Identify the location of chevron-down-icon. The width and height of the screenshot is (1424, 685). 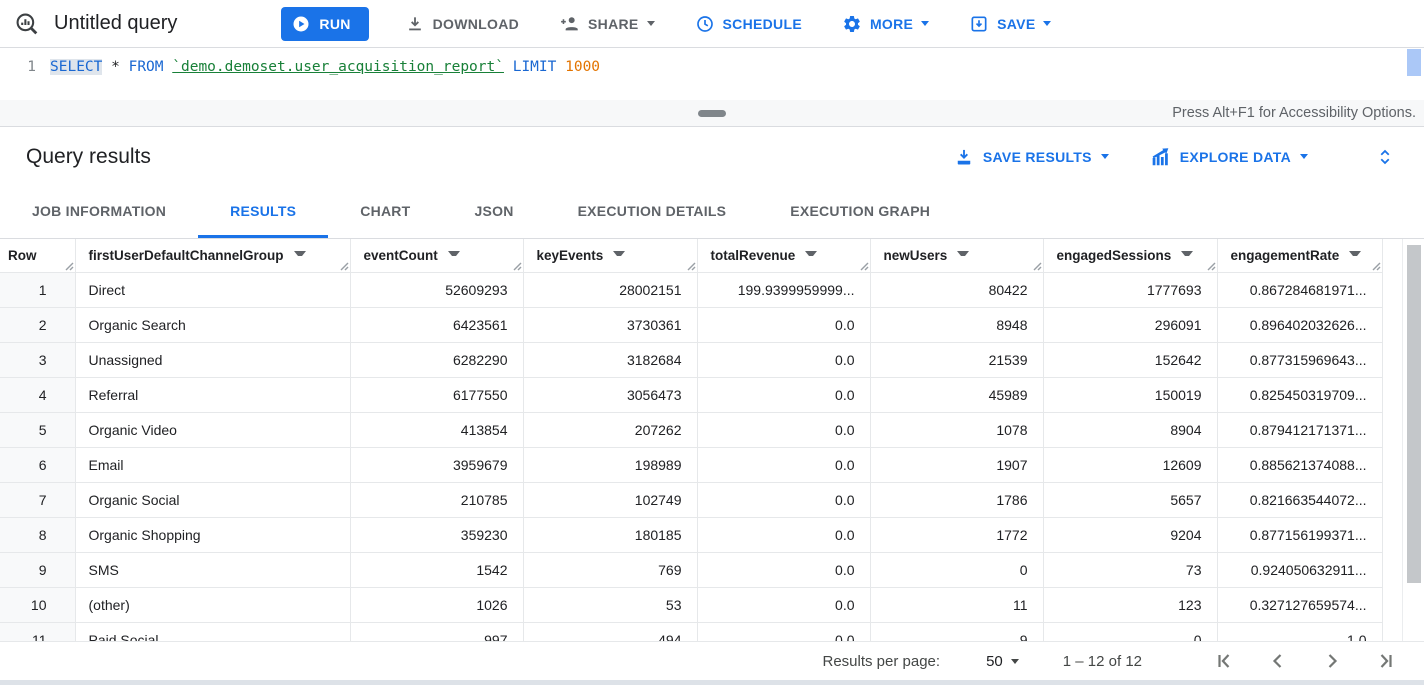
(650, 23).